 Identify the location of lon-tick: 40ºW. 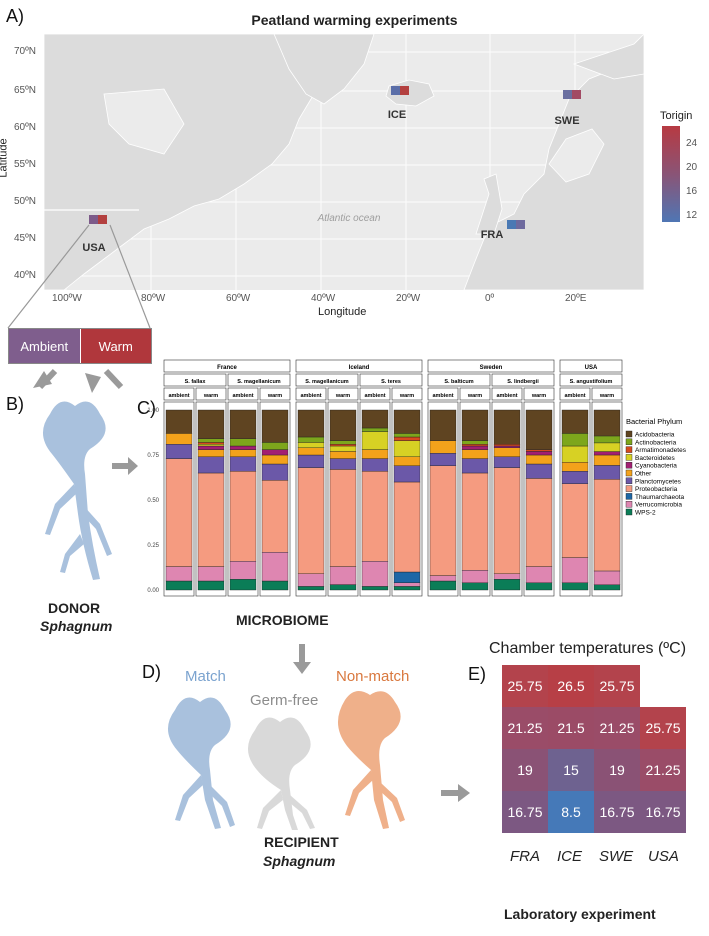
(323, 298).